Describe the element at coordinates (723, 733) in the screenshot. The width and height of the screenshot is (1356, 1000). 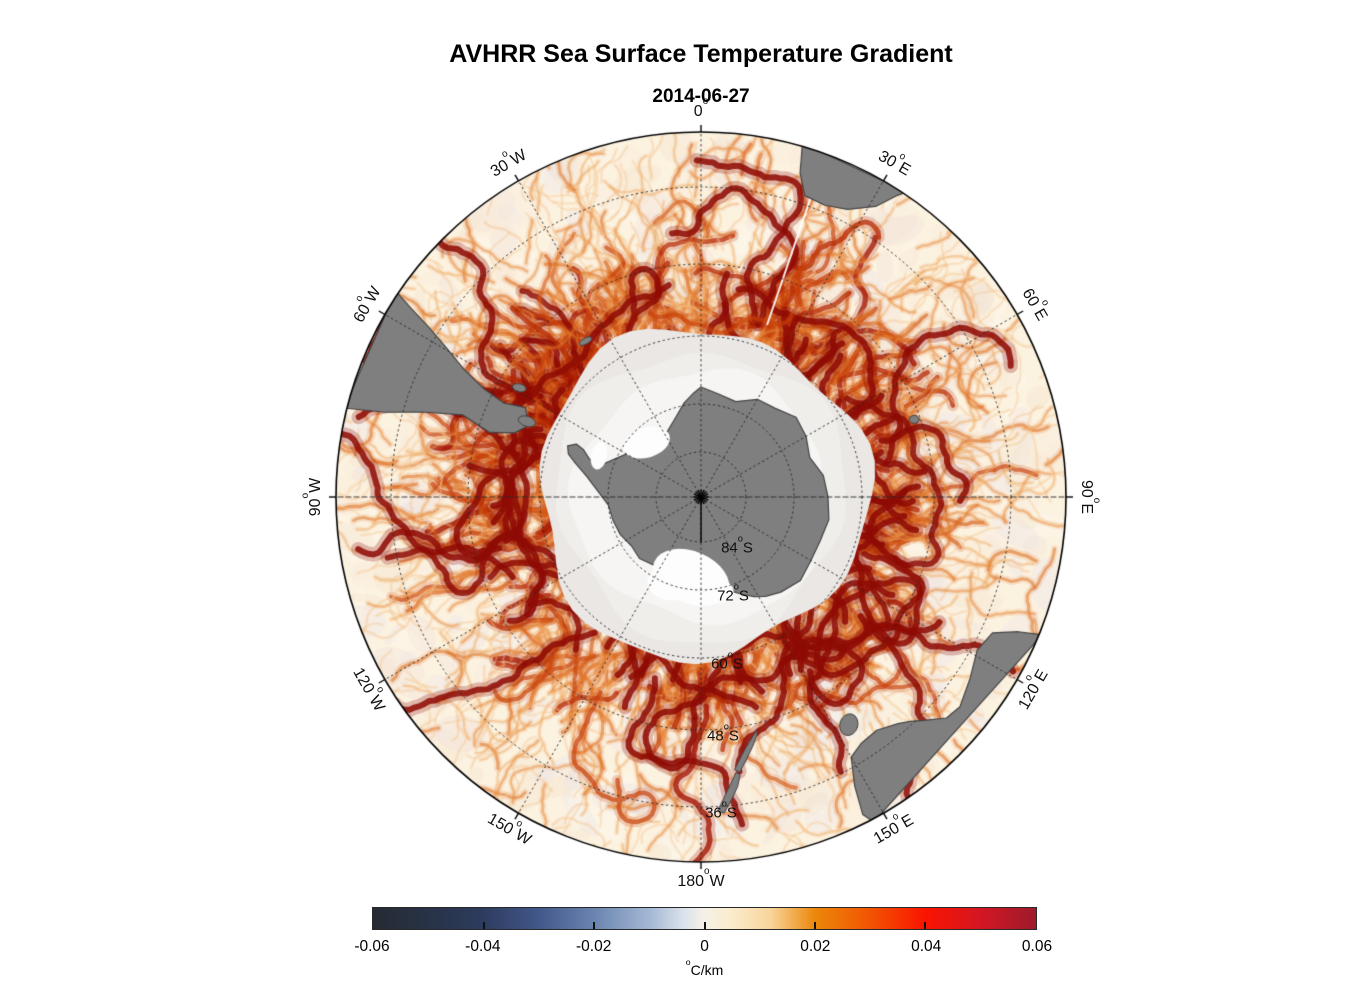
I see `latitude-label-48S: 48oS` at that location.